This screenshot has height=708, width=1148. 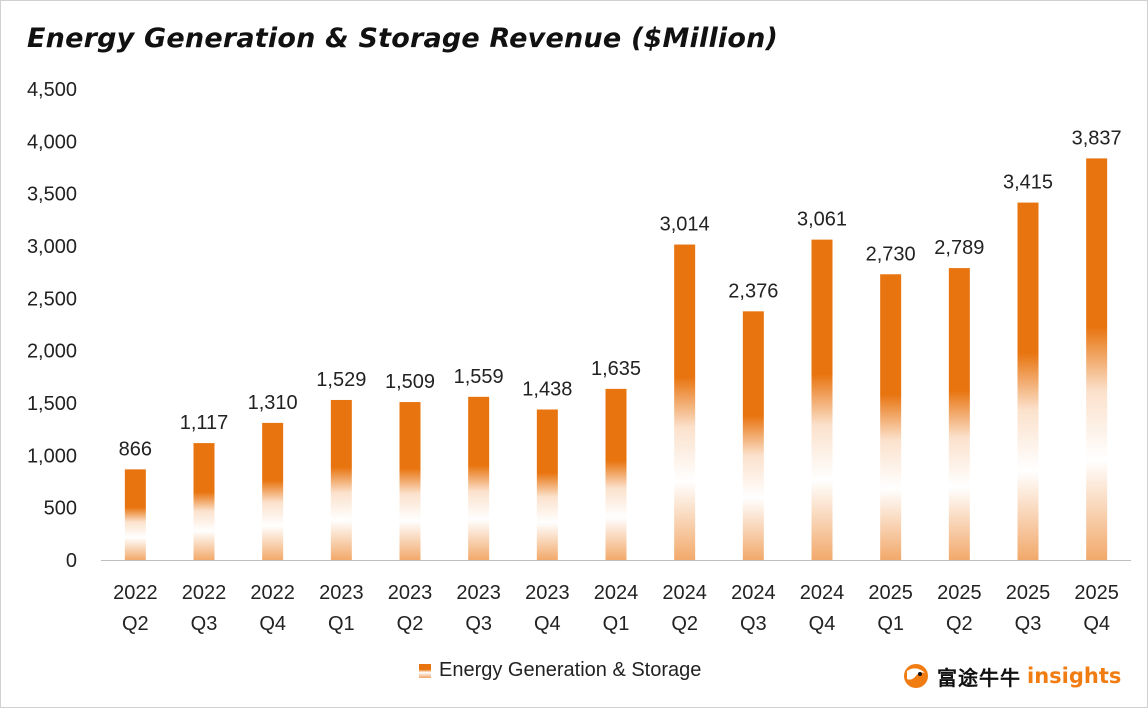 What do you see at coordinates (52, 352) in the screenshot?
I see `y-tick-label: 2,000` at bounding box center [52, 352].